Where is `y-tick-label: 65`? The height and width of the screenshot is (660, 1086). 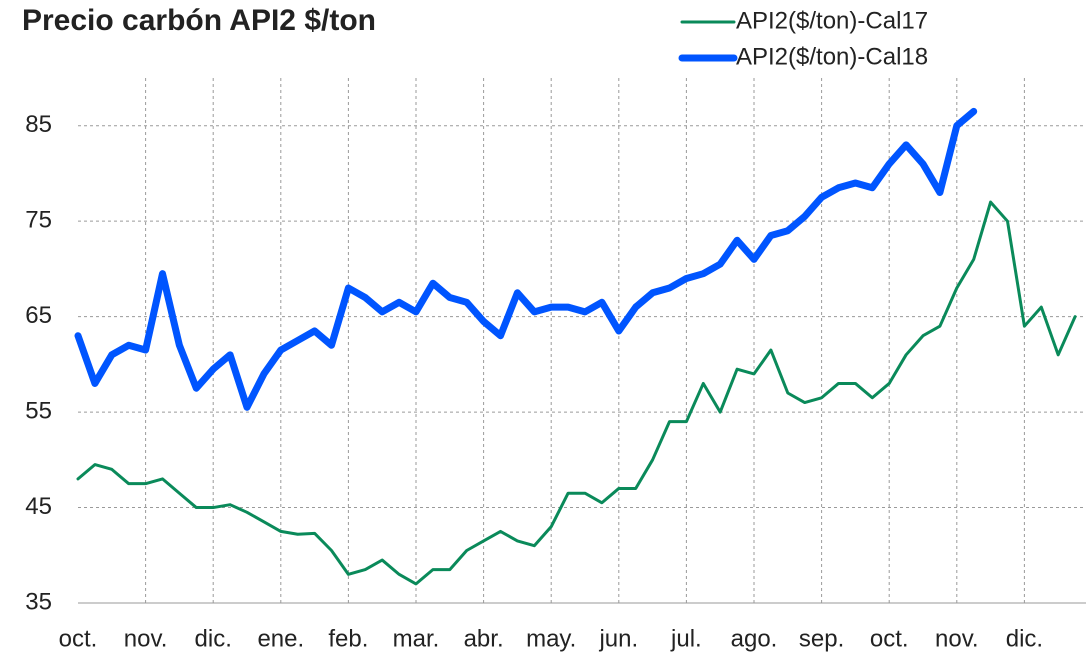
y-tick-label: 65 is located at coordinates (38, 315).